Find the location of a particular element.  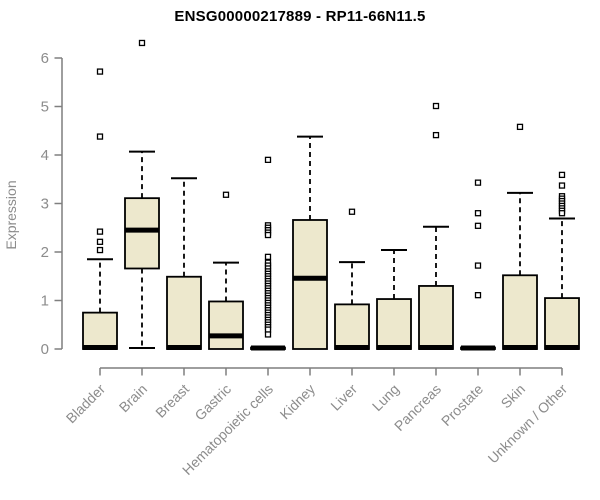

box-gastric is located at coordinates (226, 270).